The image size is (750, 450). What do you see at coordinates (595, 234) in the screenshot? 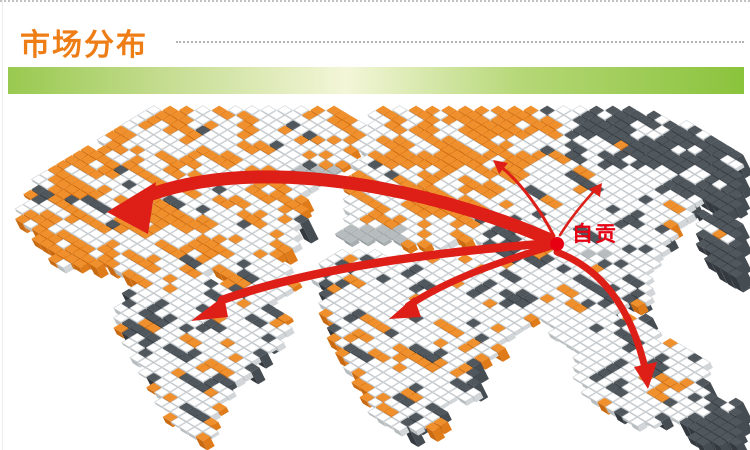
I see `hub-label: 自贡` at bounding box center [595, 234].